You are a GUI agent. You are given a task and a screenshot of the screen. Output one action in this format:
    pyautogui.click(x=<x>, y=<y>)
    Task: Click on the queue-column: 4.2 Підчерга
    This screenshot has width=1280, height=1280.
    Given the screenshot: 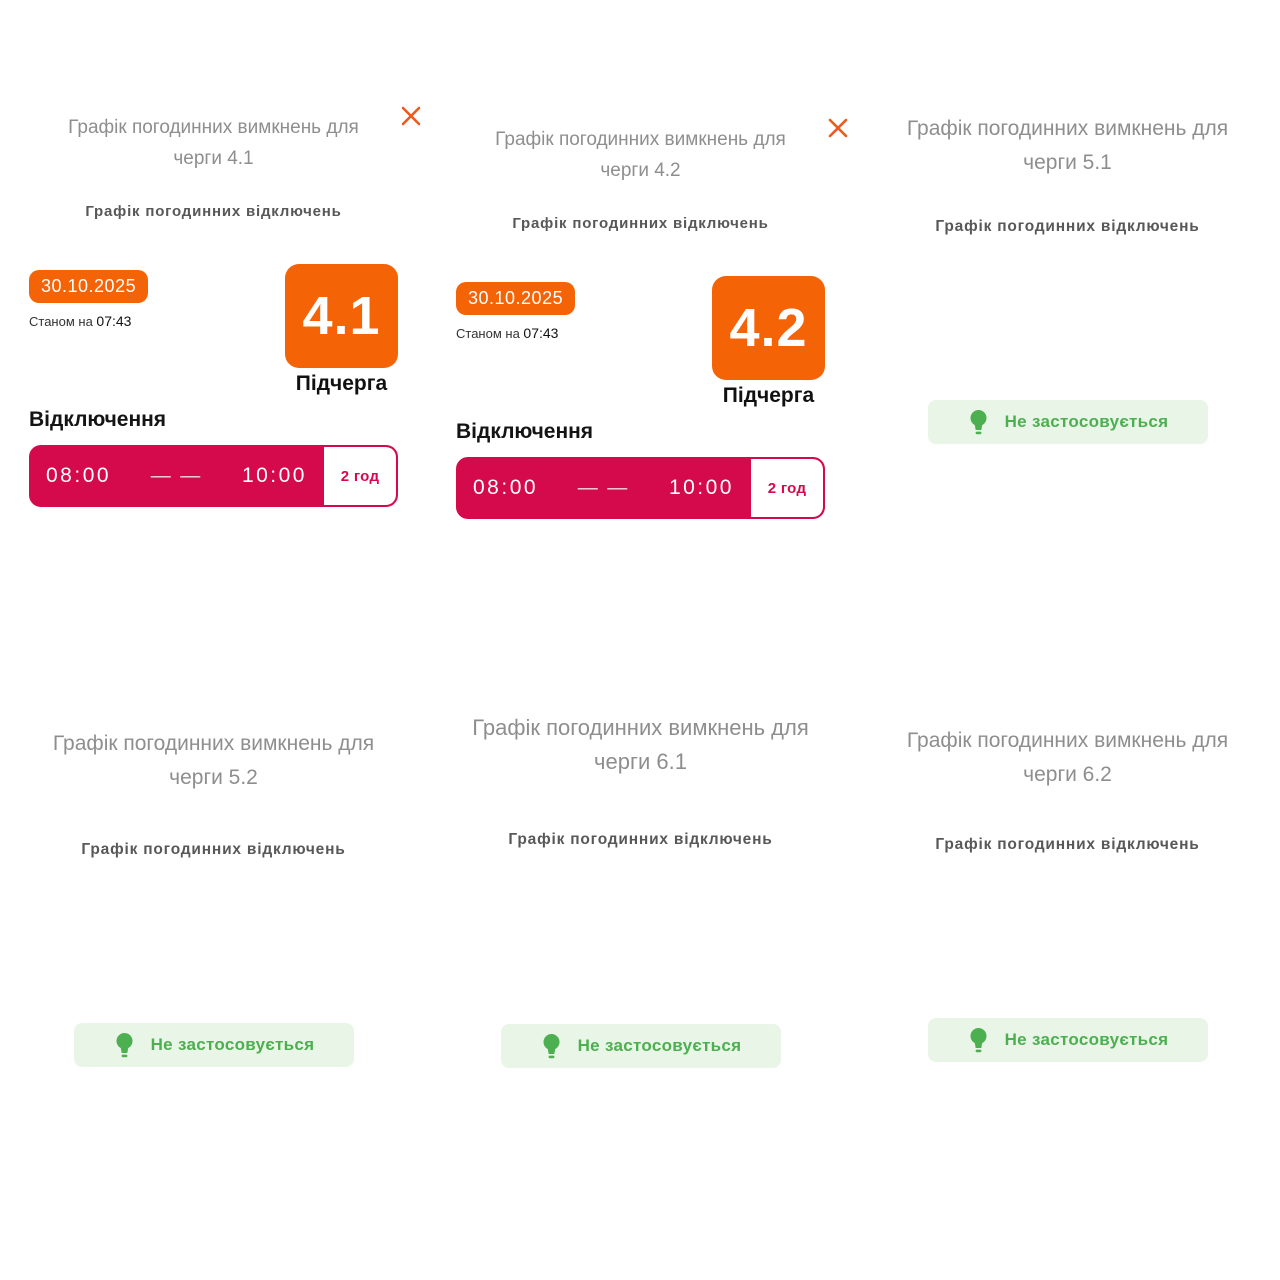 What is the action you would take?
    pyautogui.click(x=768, y=342)
    